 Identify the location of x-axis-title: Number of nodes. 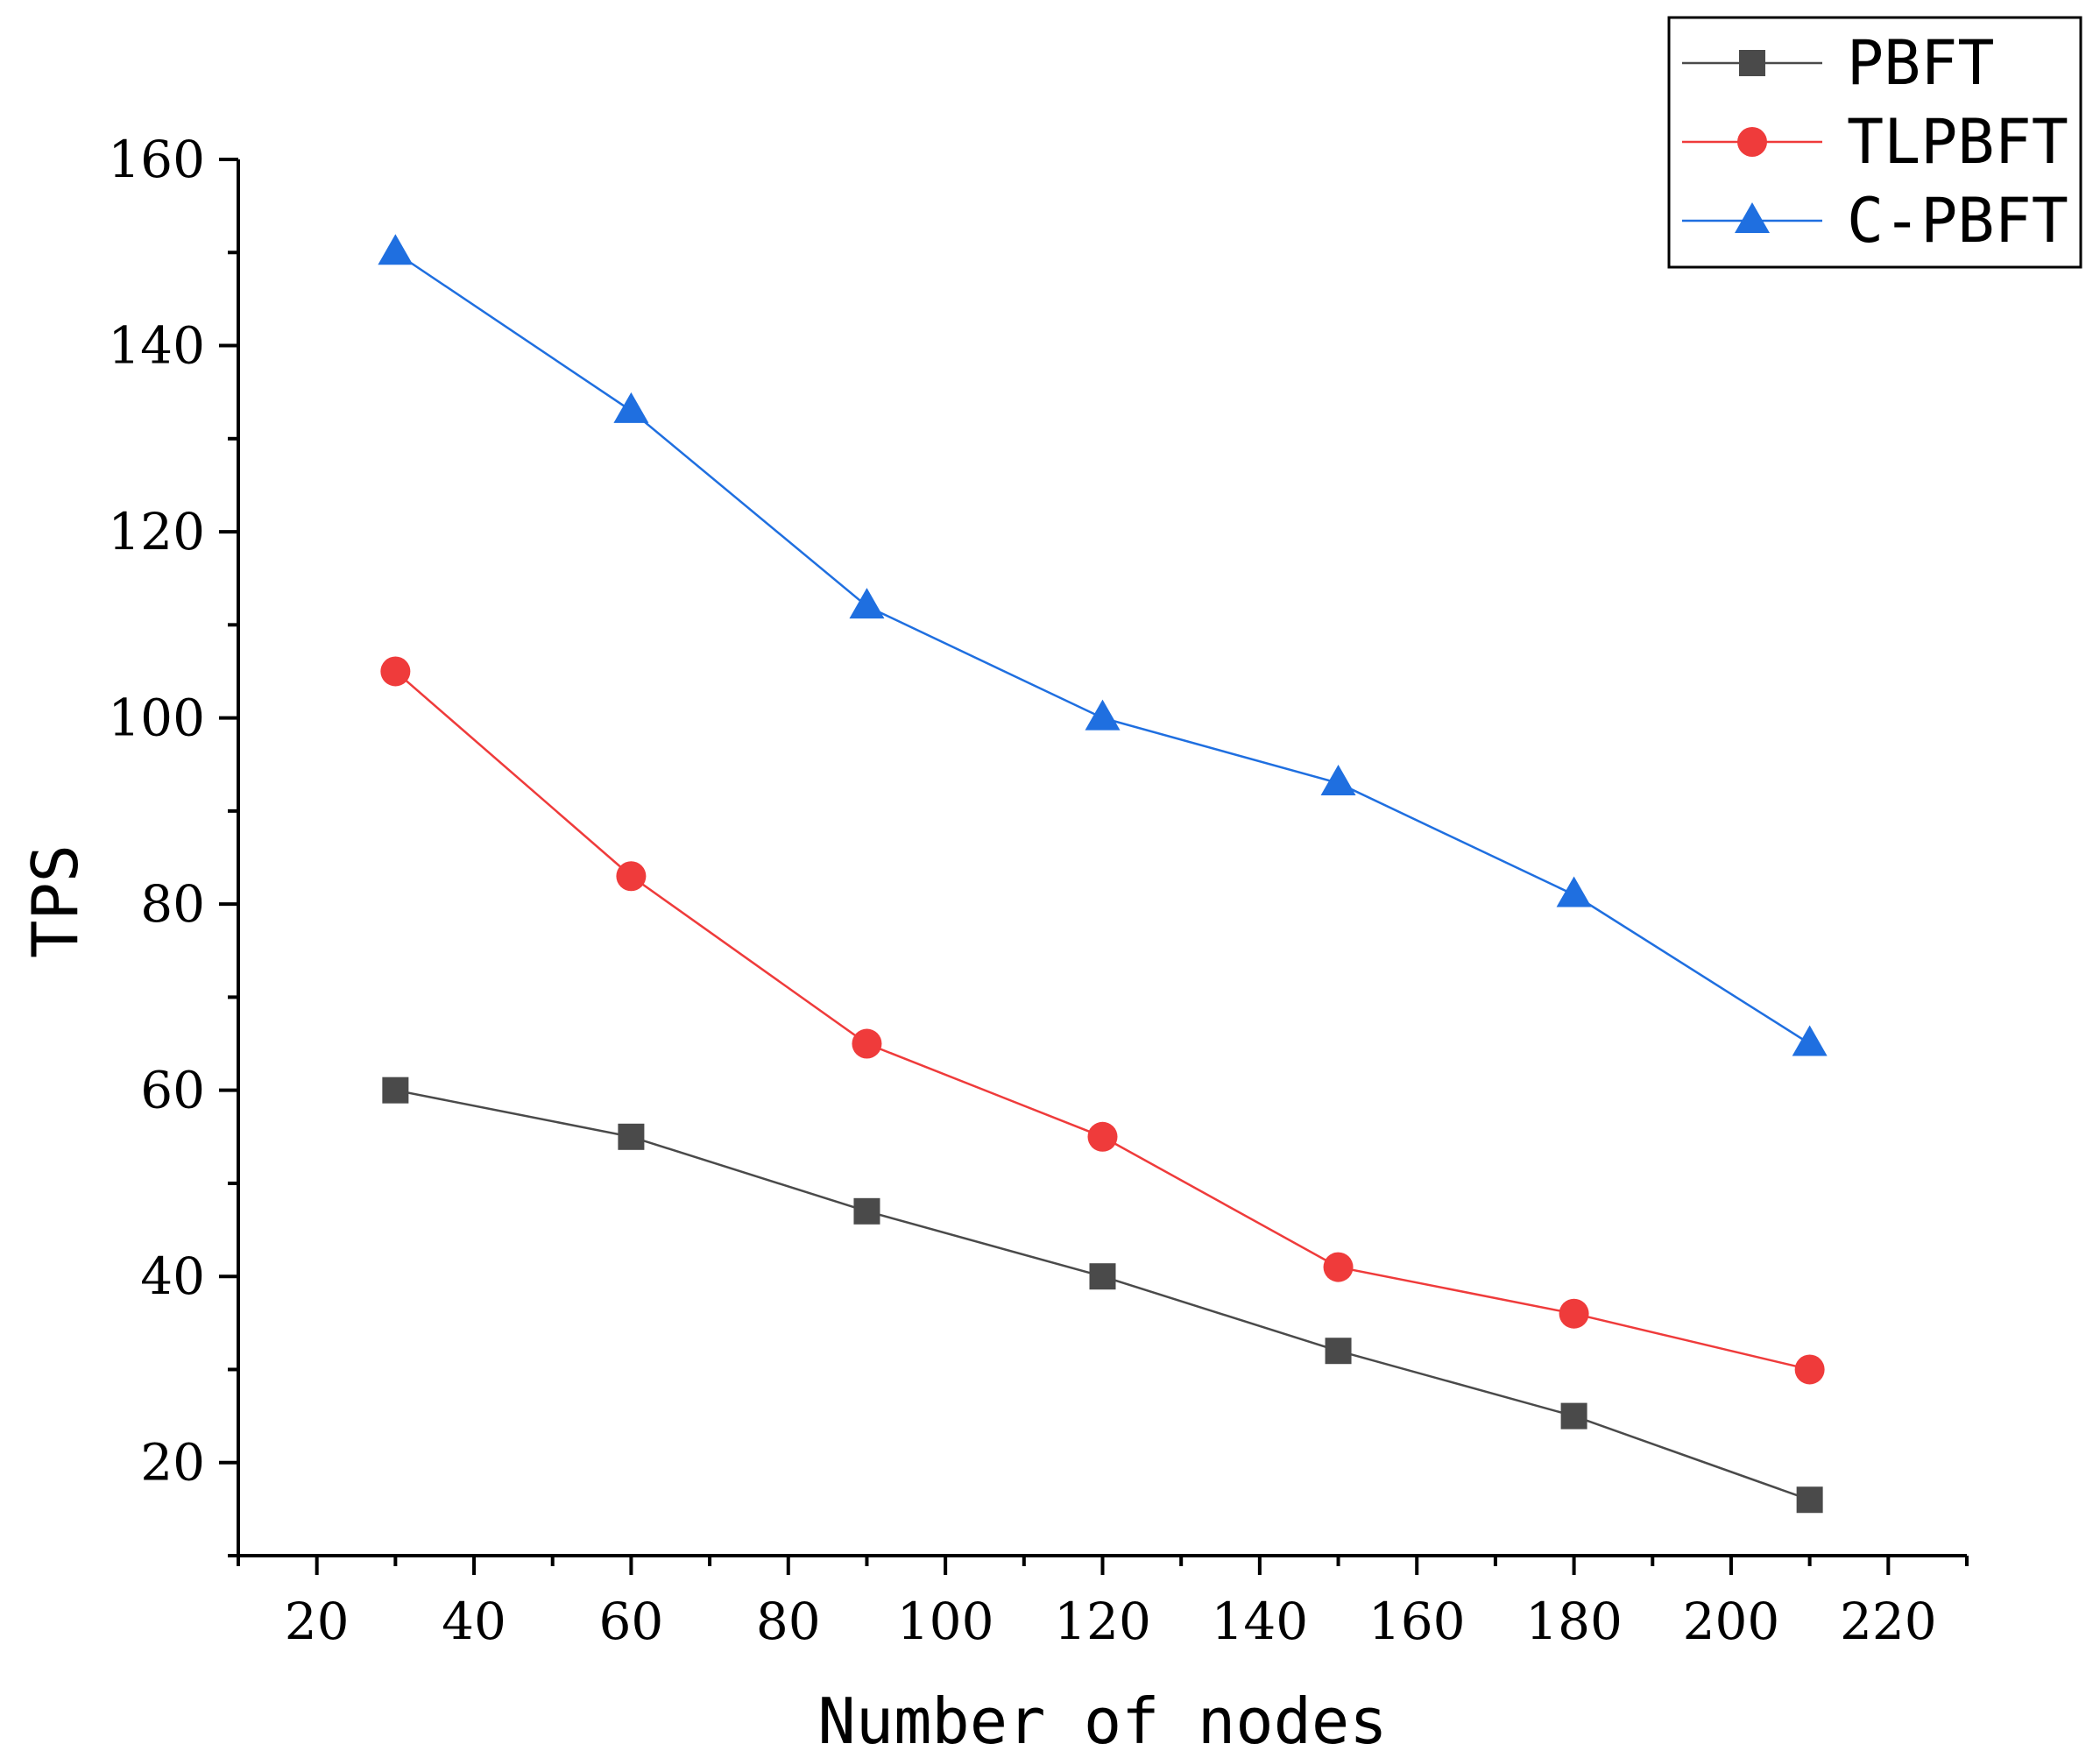
(1102, 1721).